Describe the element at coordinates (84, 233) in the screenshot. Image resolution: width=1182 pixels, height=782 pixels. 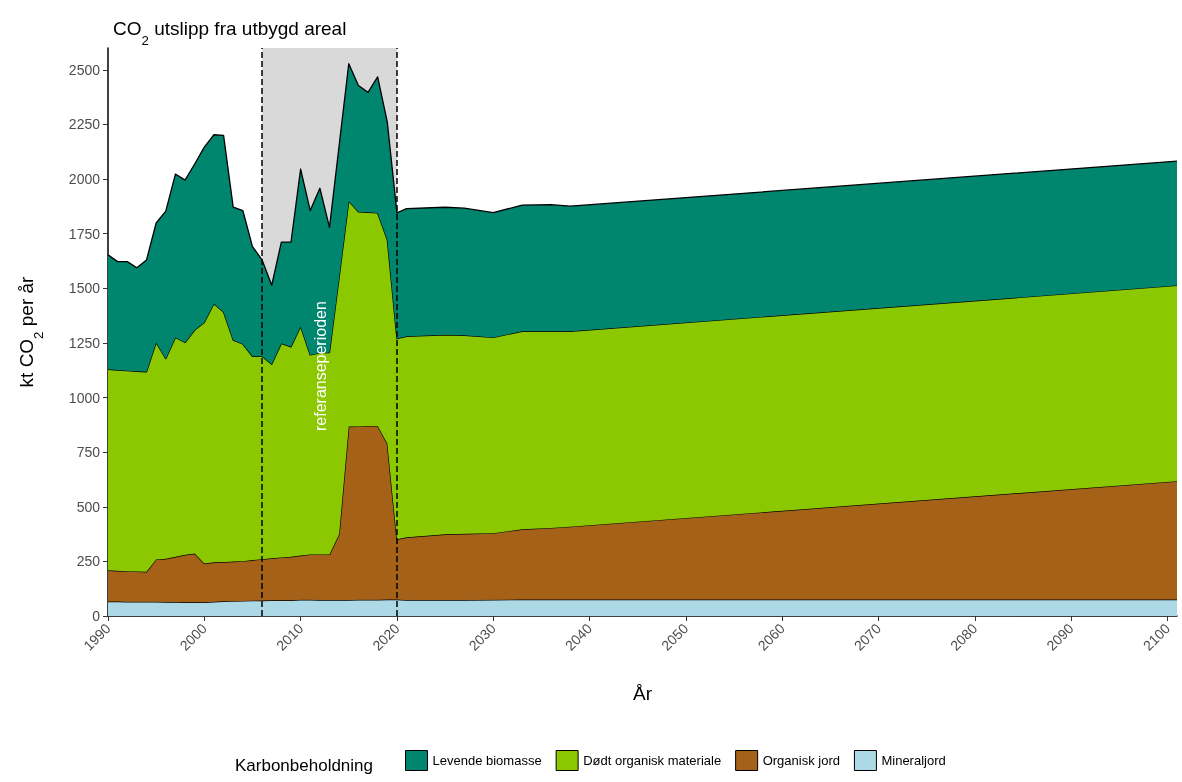
I see `y-tick-label: 1750` at that location.